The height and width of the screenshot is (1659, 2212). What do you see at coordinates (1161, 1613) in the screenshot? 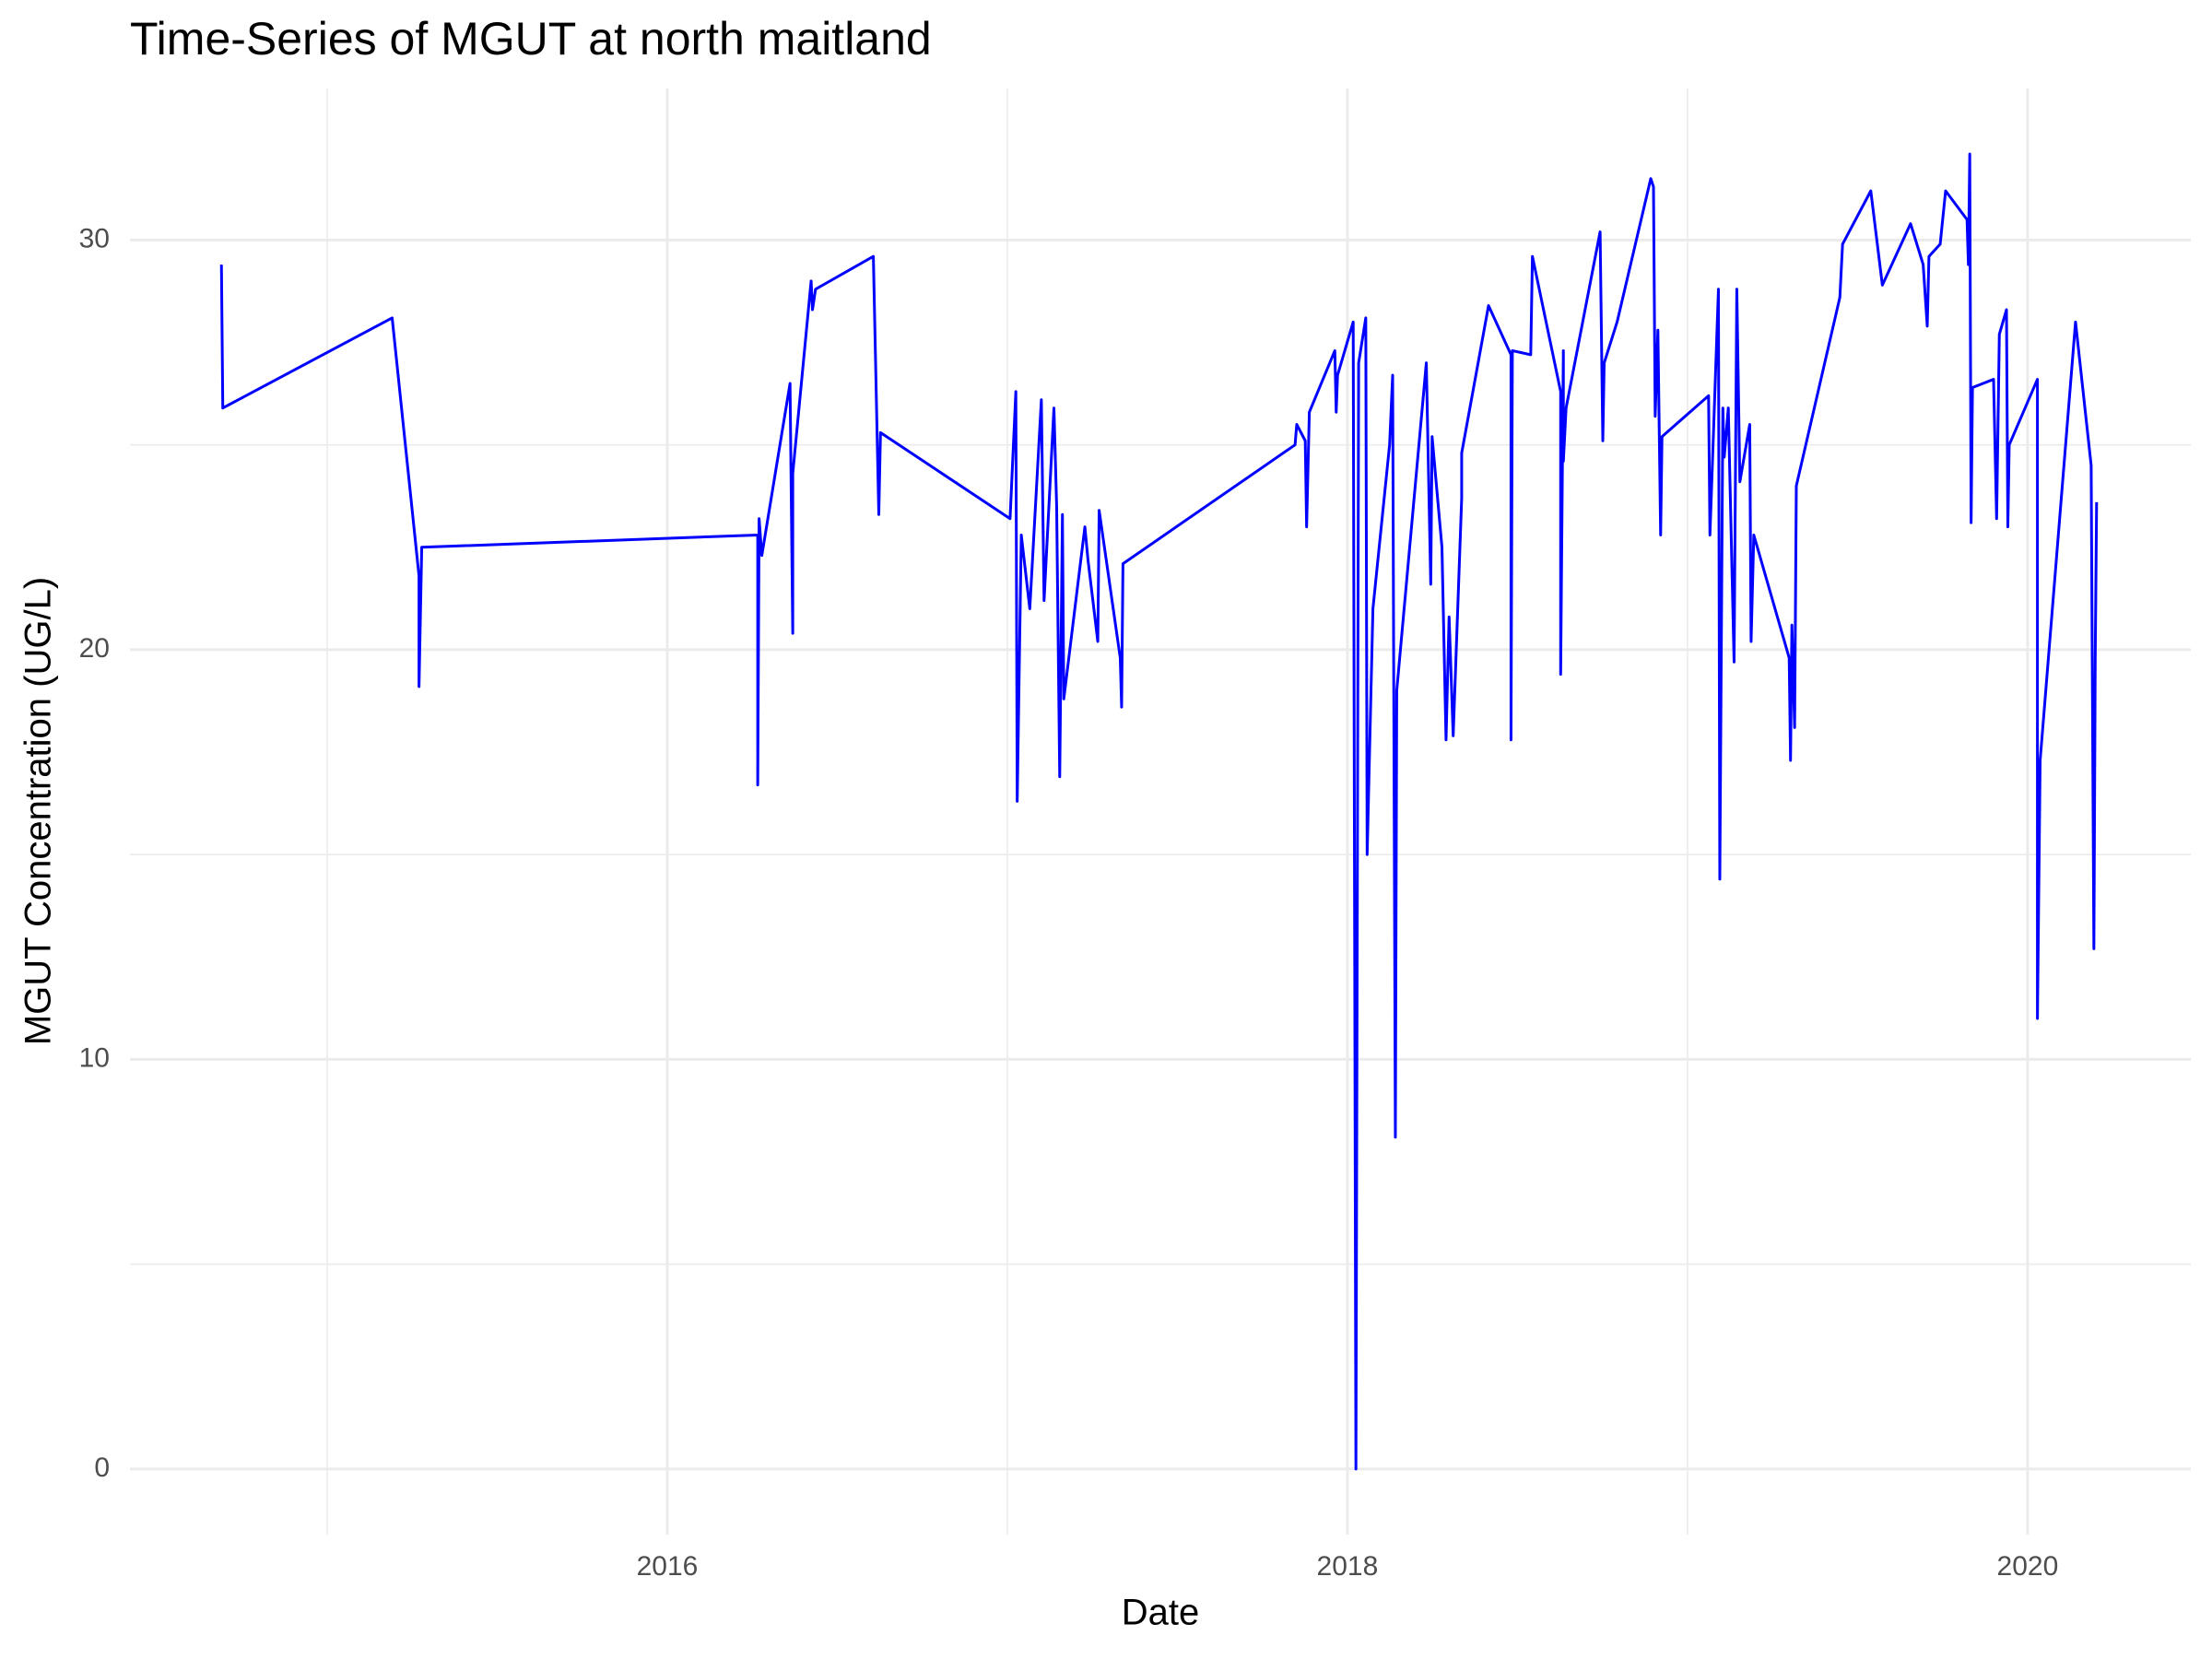
I see `x-axis-label: Date` at bounding box center [1161, 1613].